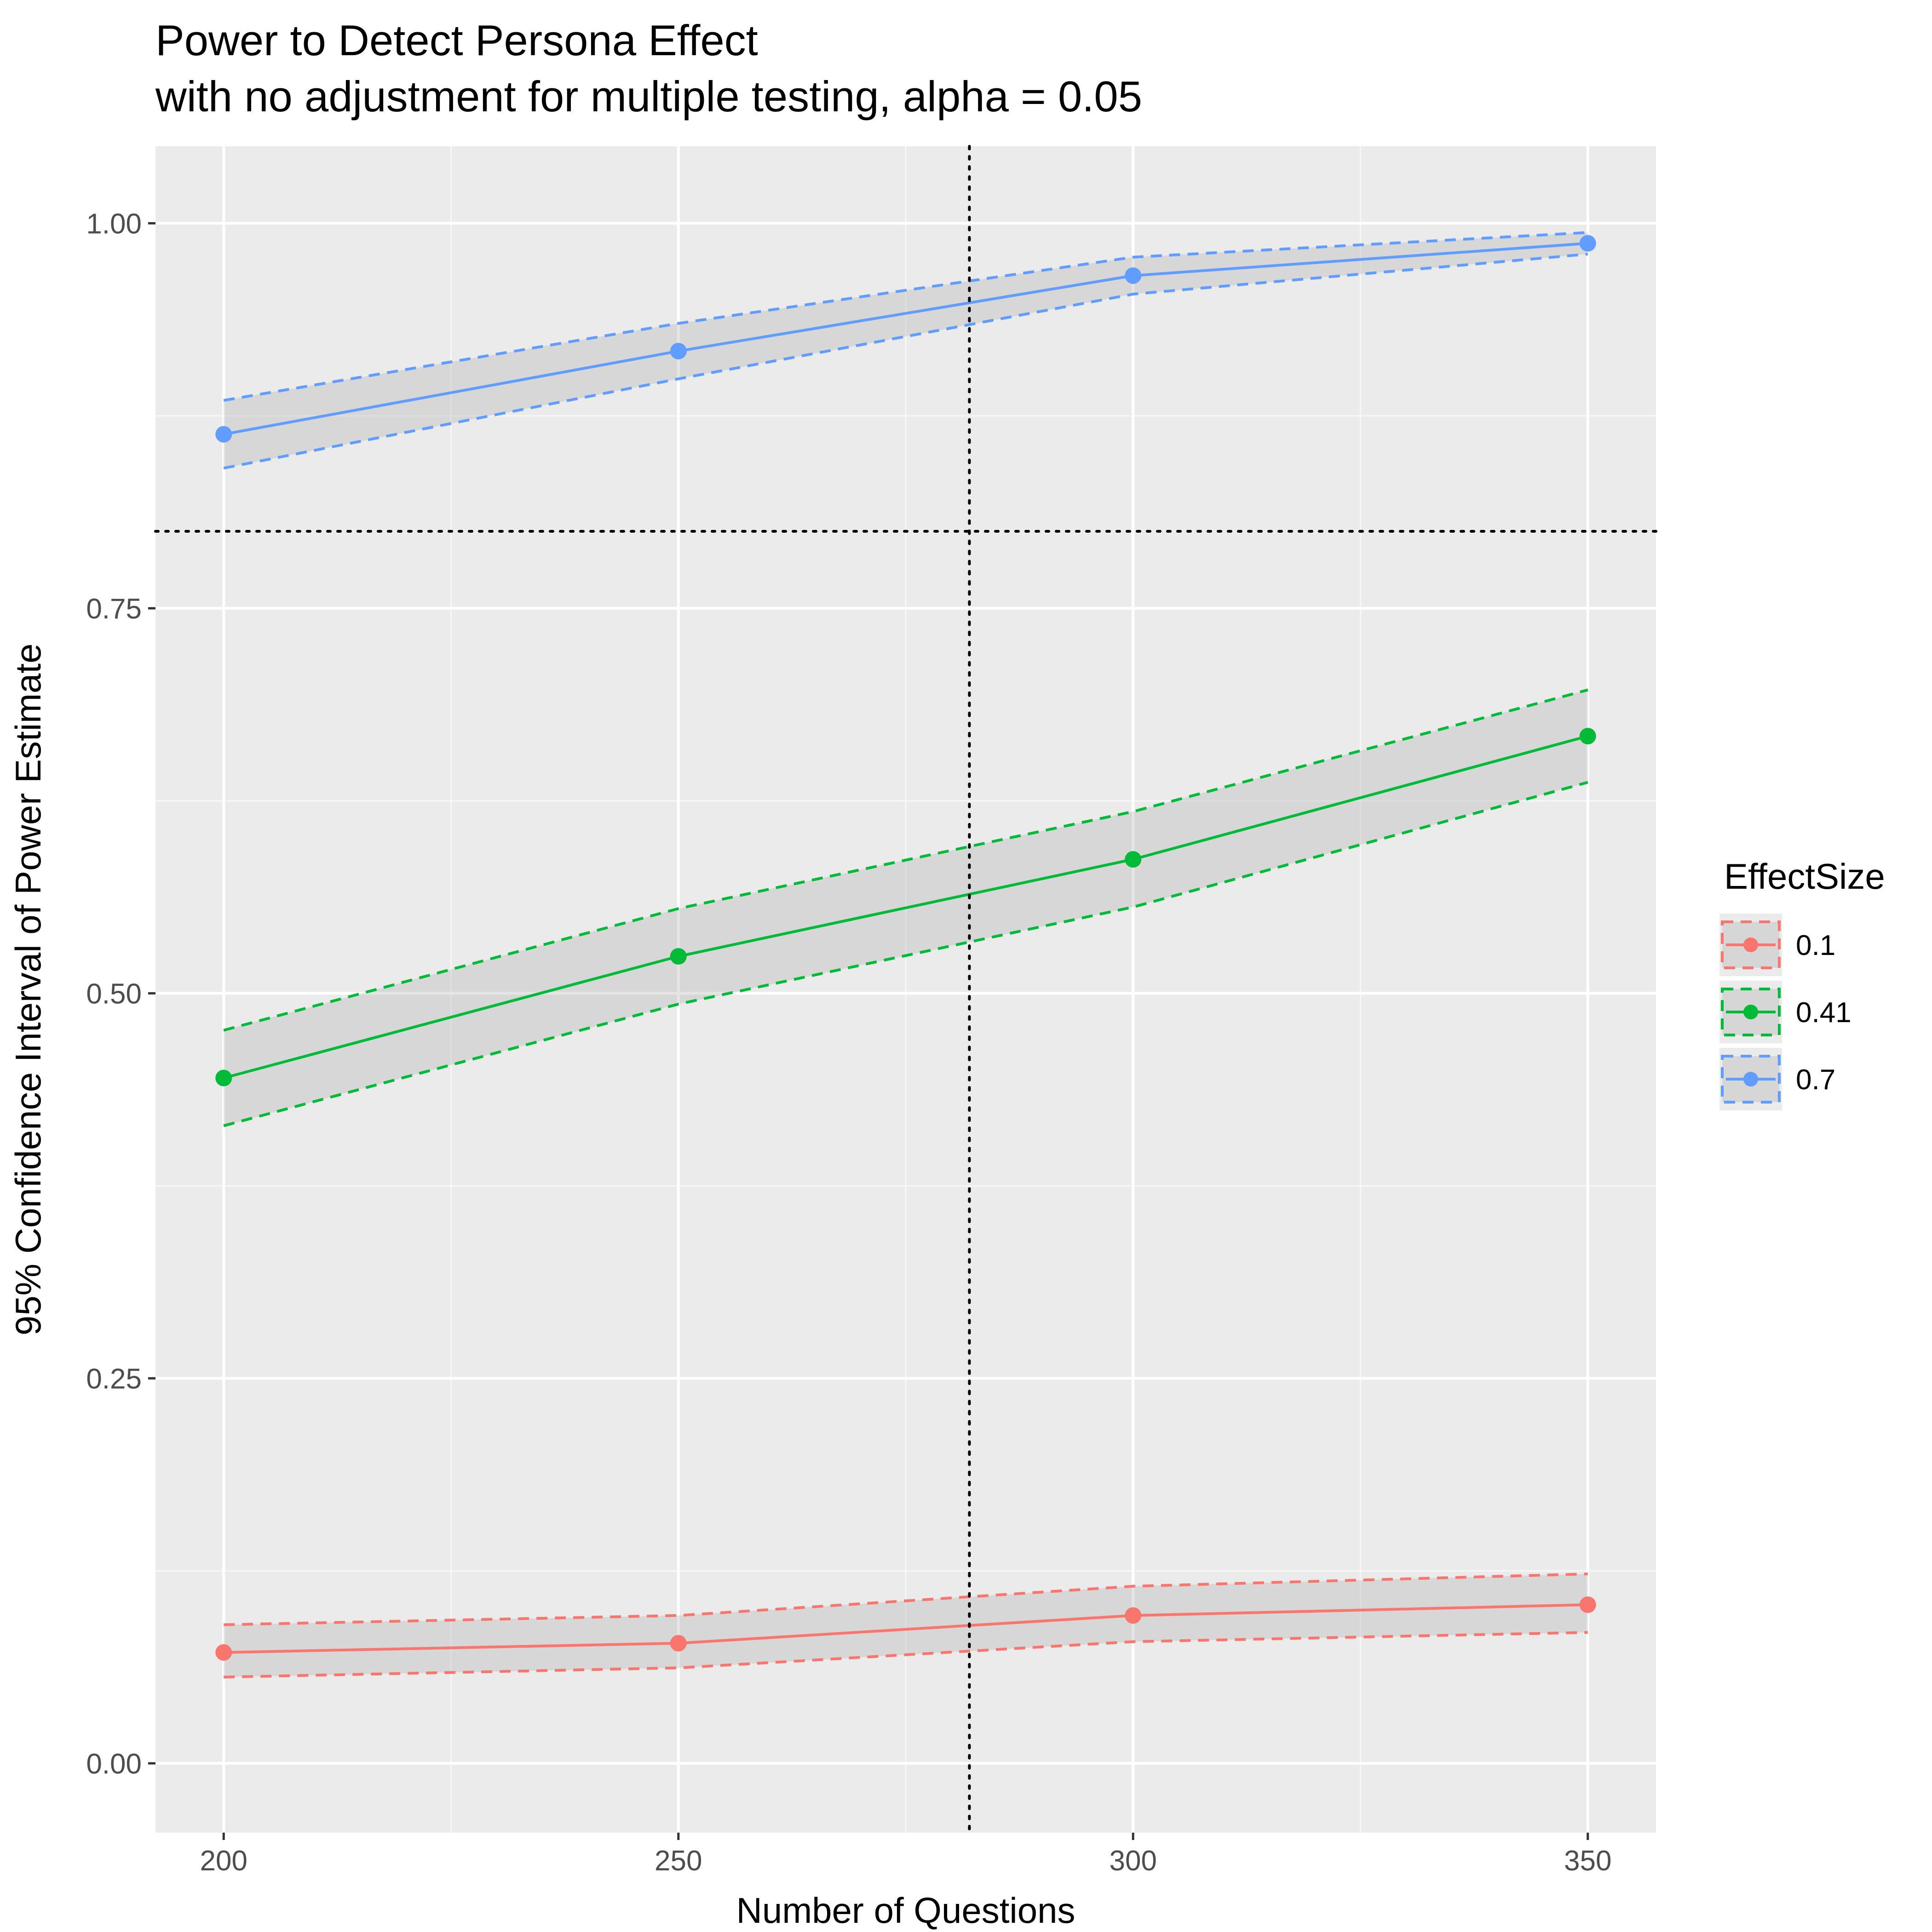  Describe the element at coordinates (1824, 1013) in the screenshot. I see `legend-label-0.41: 0.41` at that location.